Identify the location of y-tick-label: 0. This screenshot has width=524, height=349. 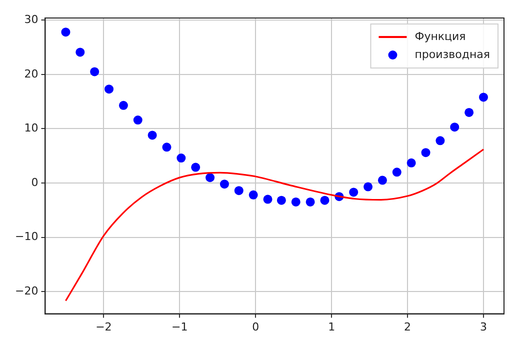
(34, 182).